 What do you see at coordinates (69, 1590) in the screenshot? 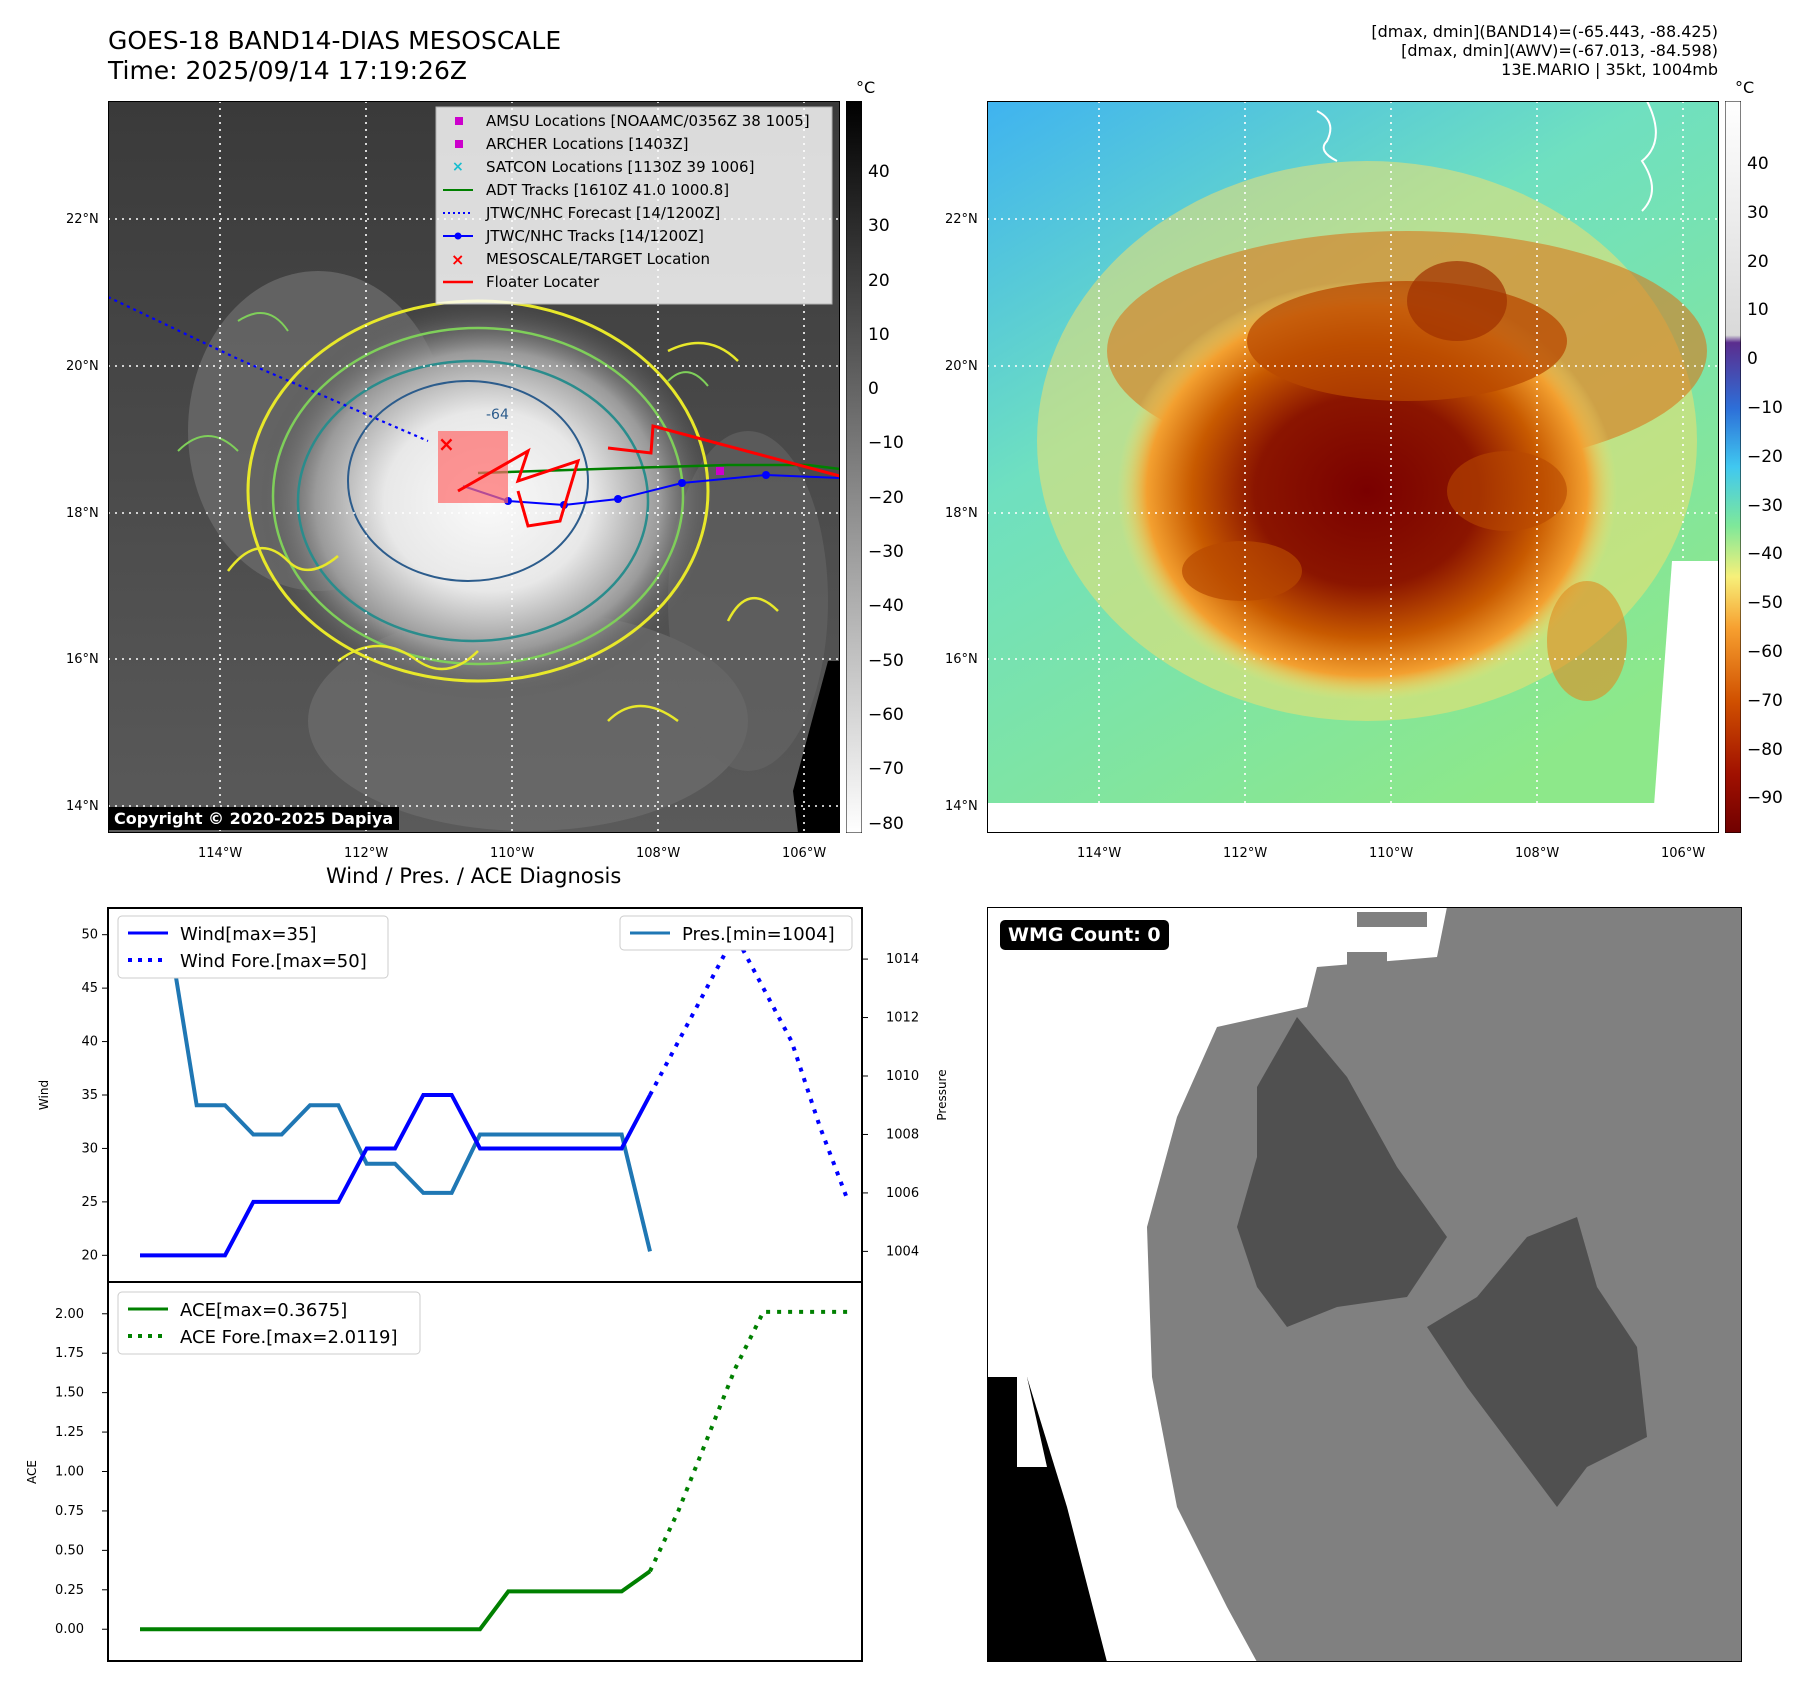
I see `ace-tick-label: 0.25` at bounding box center [69, 1590].